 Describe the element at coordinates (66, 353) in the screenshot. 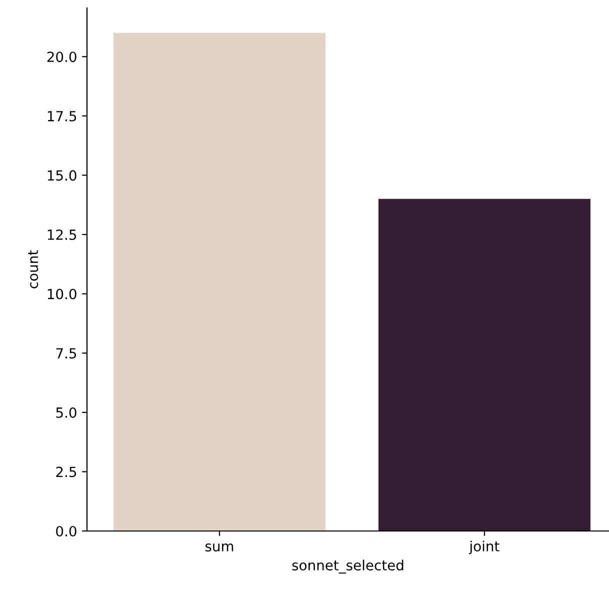

I see `y-tick-label: 7.5` at that location.